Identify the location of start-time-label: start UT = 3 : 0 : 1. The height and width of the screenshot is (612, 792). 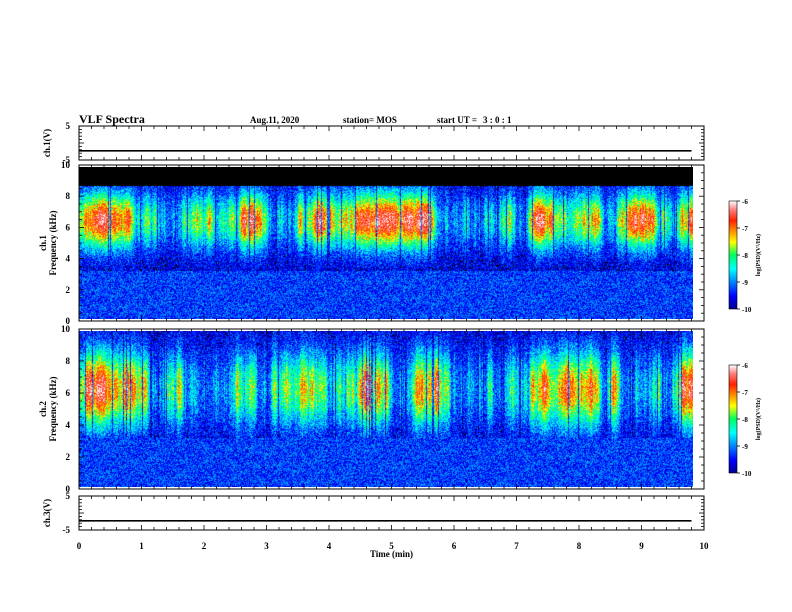
(474, 120).